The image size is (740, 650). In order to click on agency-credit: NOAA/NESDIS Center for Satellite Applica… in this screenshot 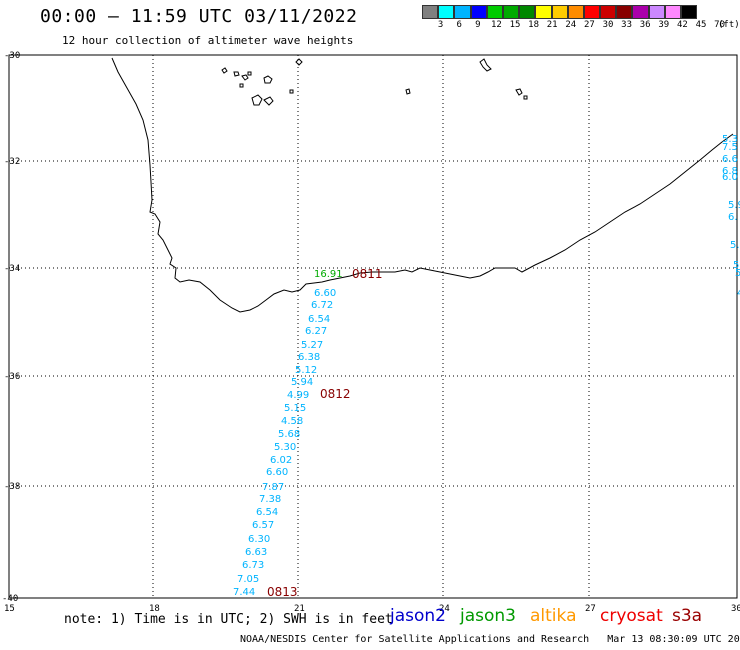, I will do `click(415, 639)`.